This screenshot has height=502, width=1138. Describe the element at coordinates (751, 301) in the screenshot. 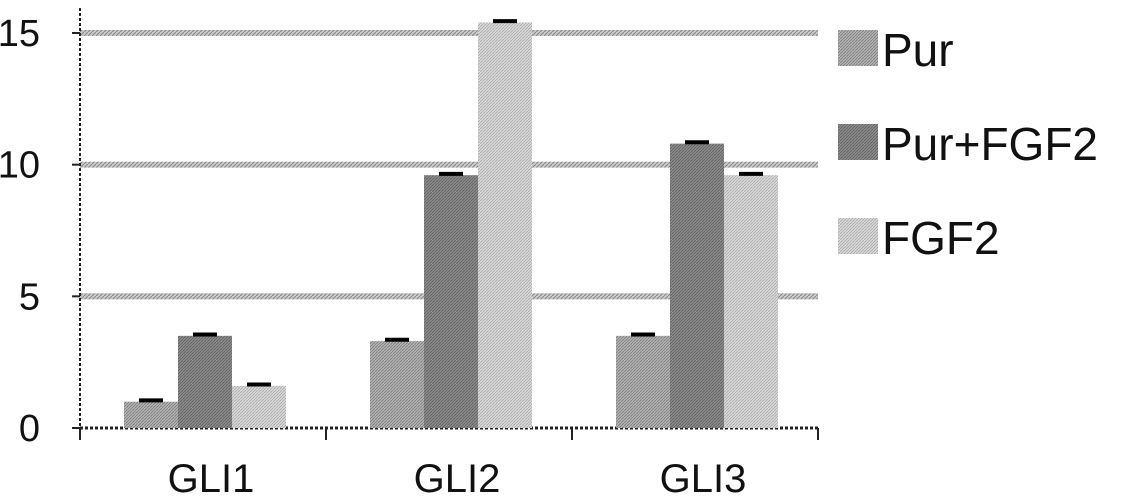

I see `bar-fgf2-gli3` at that location.